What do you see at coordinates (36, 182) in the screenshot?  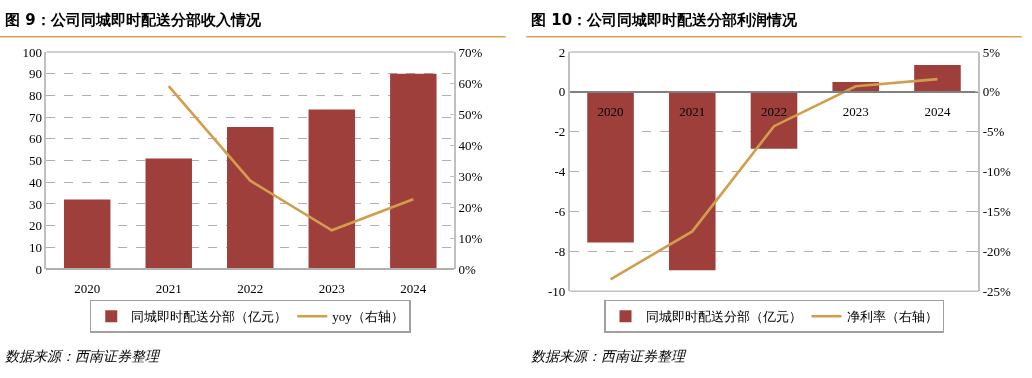 I see `y-tick-label: 40` at bounding box center [36, 182].